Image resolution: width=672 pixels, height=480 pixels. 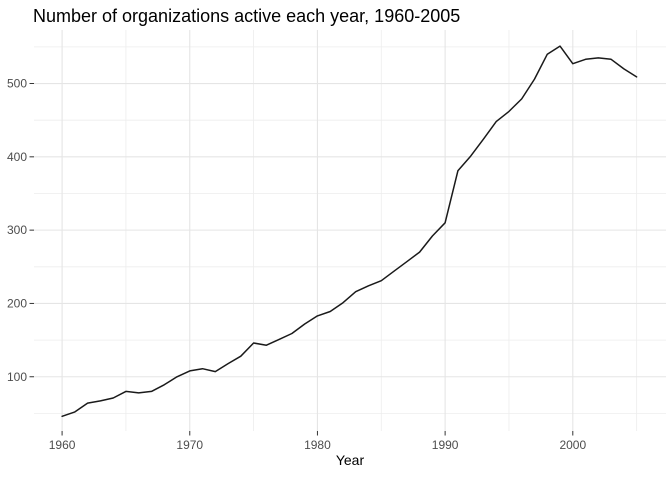 I want to click on x-axis-tick-label: 1980, so click(x=317, y=445).